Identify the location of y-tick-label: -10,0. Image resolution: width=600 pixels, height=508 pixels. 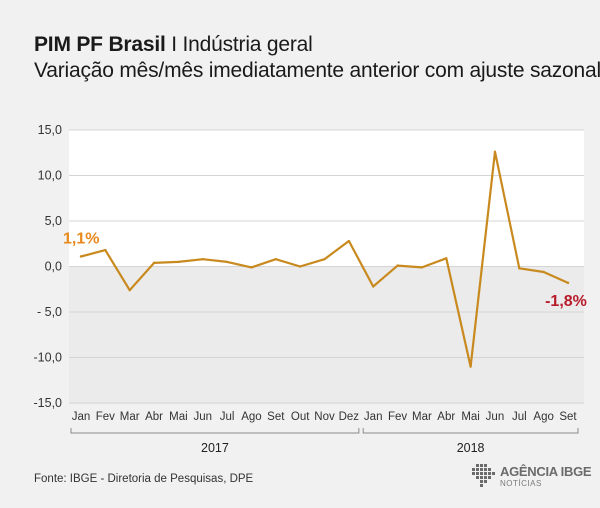
(48, 358).